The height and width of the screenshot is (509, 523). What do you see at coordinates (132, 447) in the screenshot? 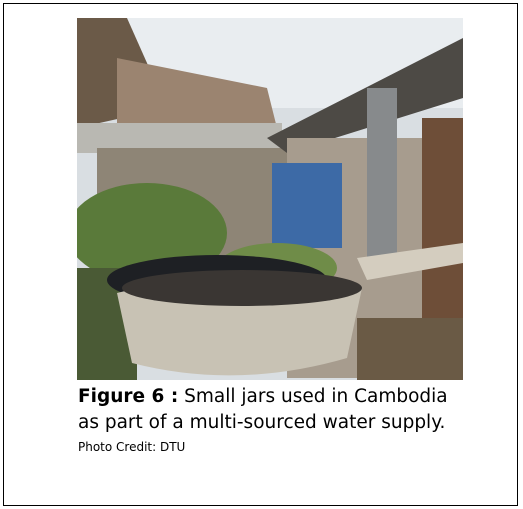
I see `photo-credit: Photo Credit: DTU` at bounding box center [132, 447].